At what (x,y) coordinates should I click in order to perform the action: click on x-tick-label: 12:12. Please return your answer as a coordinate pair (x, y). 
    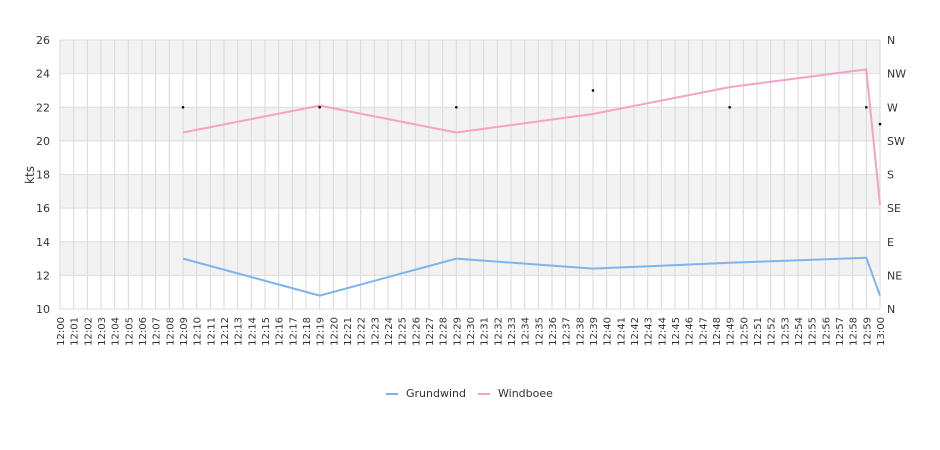
    Looking at the image, I should click on (225, 331).